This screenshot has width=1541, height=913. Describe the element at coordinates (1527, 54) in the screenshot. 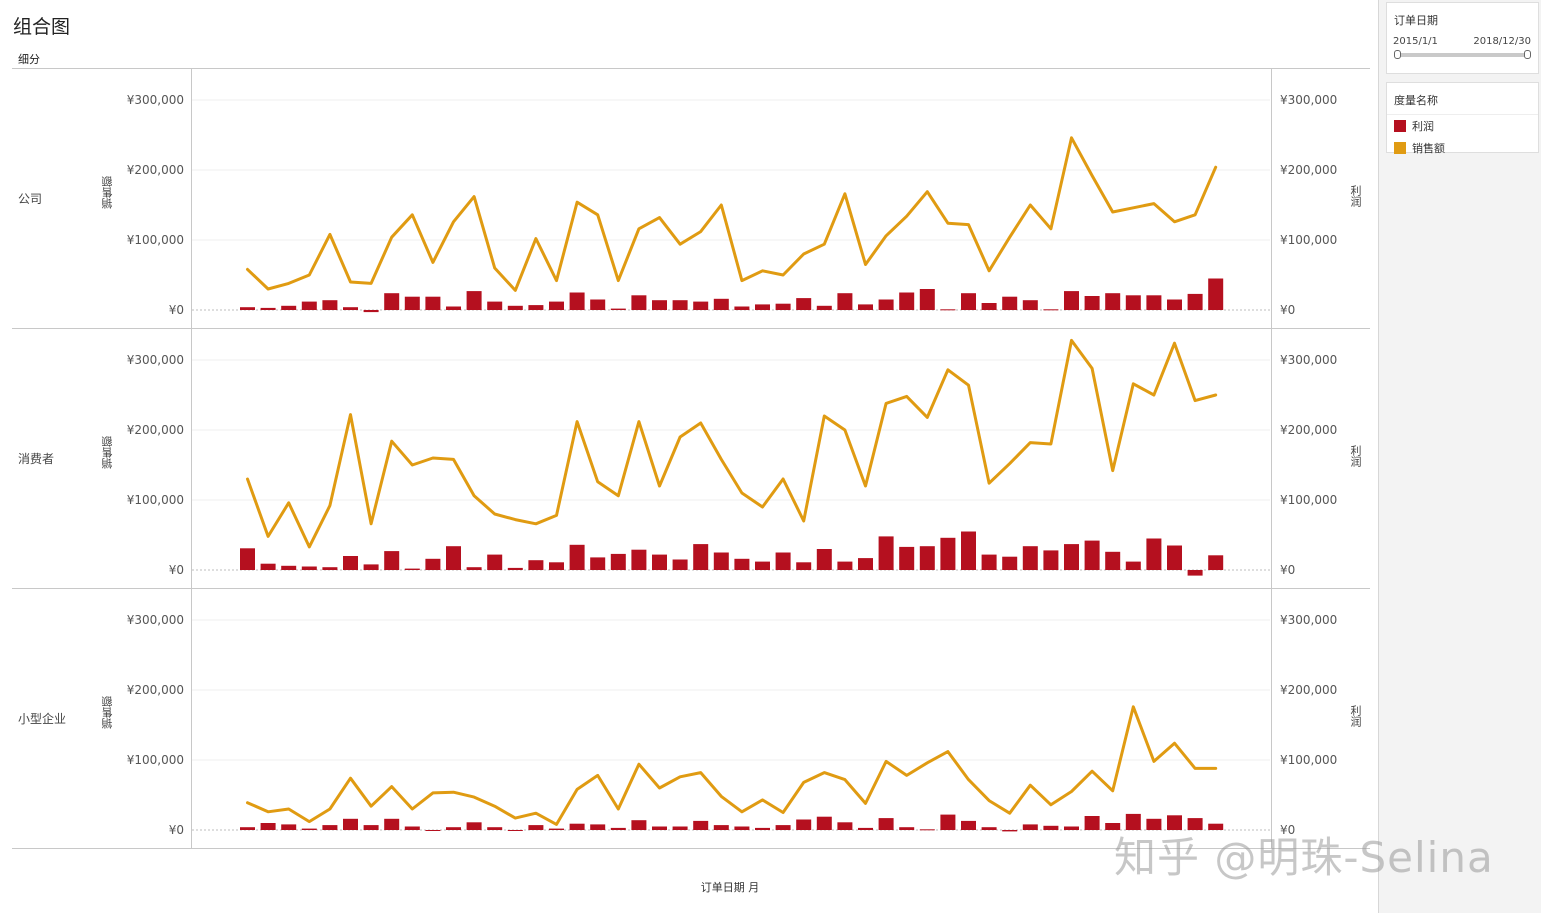

I see `slider-end-handle` at that location.